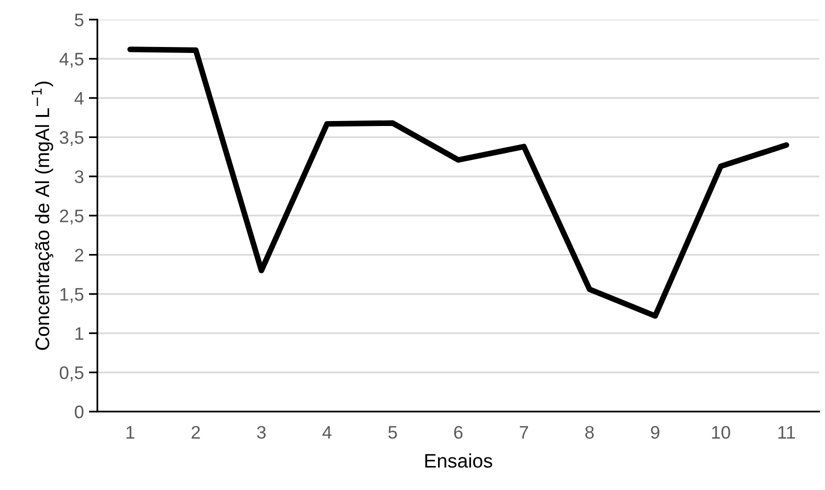  I want to click on x-tick-label: 9, so click(655, 432).